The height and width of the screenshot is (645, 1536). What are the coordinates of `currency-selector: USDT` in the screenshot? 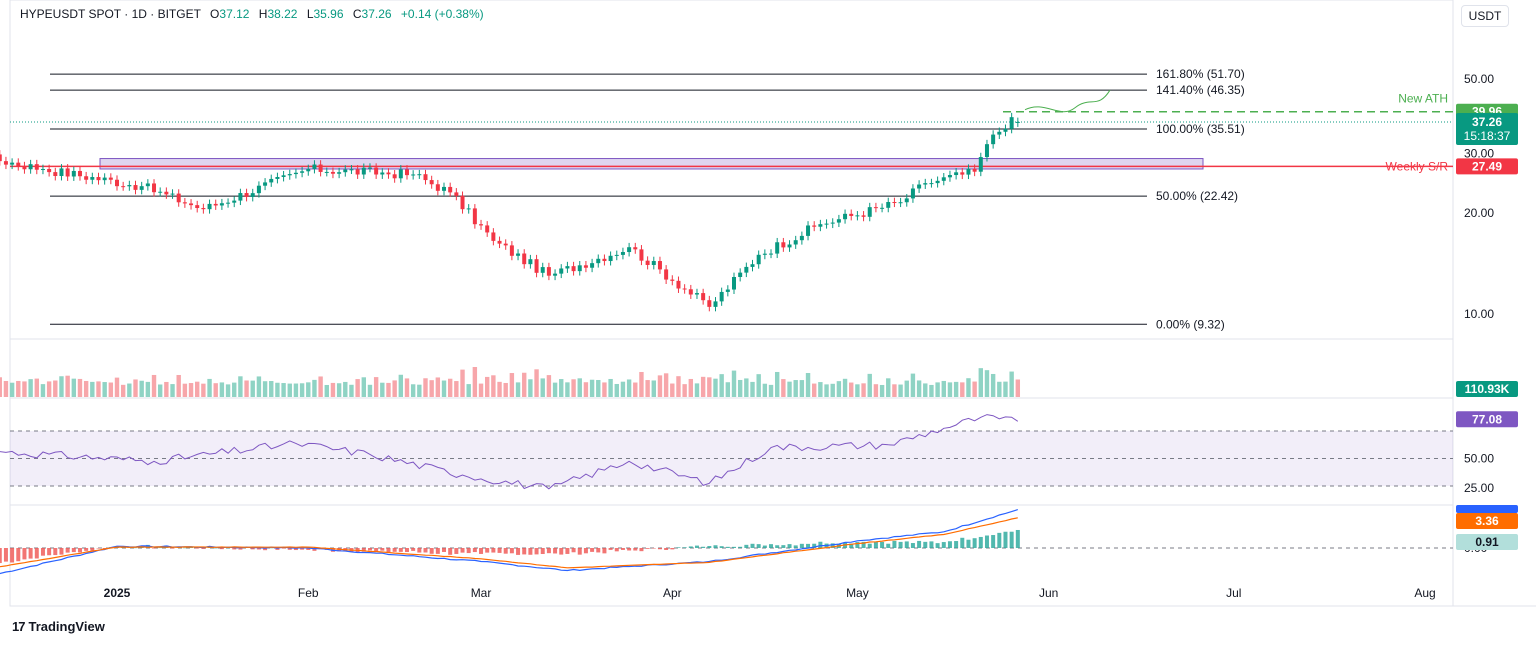 It's located at (1485, 16).